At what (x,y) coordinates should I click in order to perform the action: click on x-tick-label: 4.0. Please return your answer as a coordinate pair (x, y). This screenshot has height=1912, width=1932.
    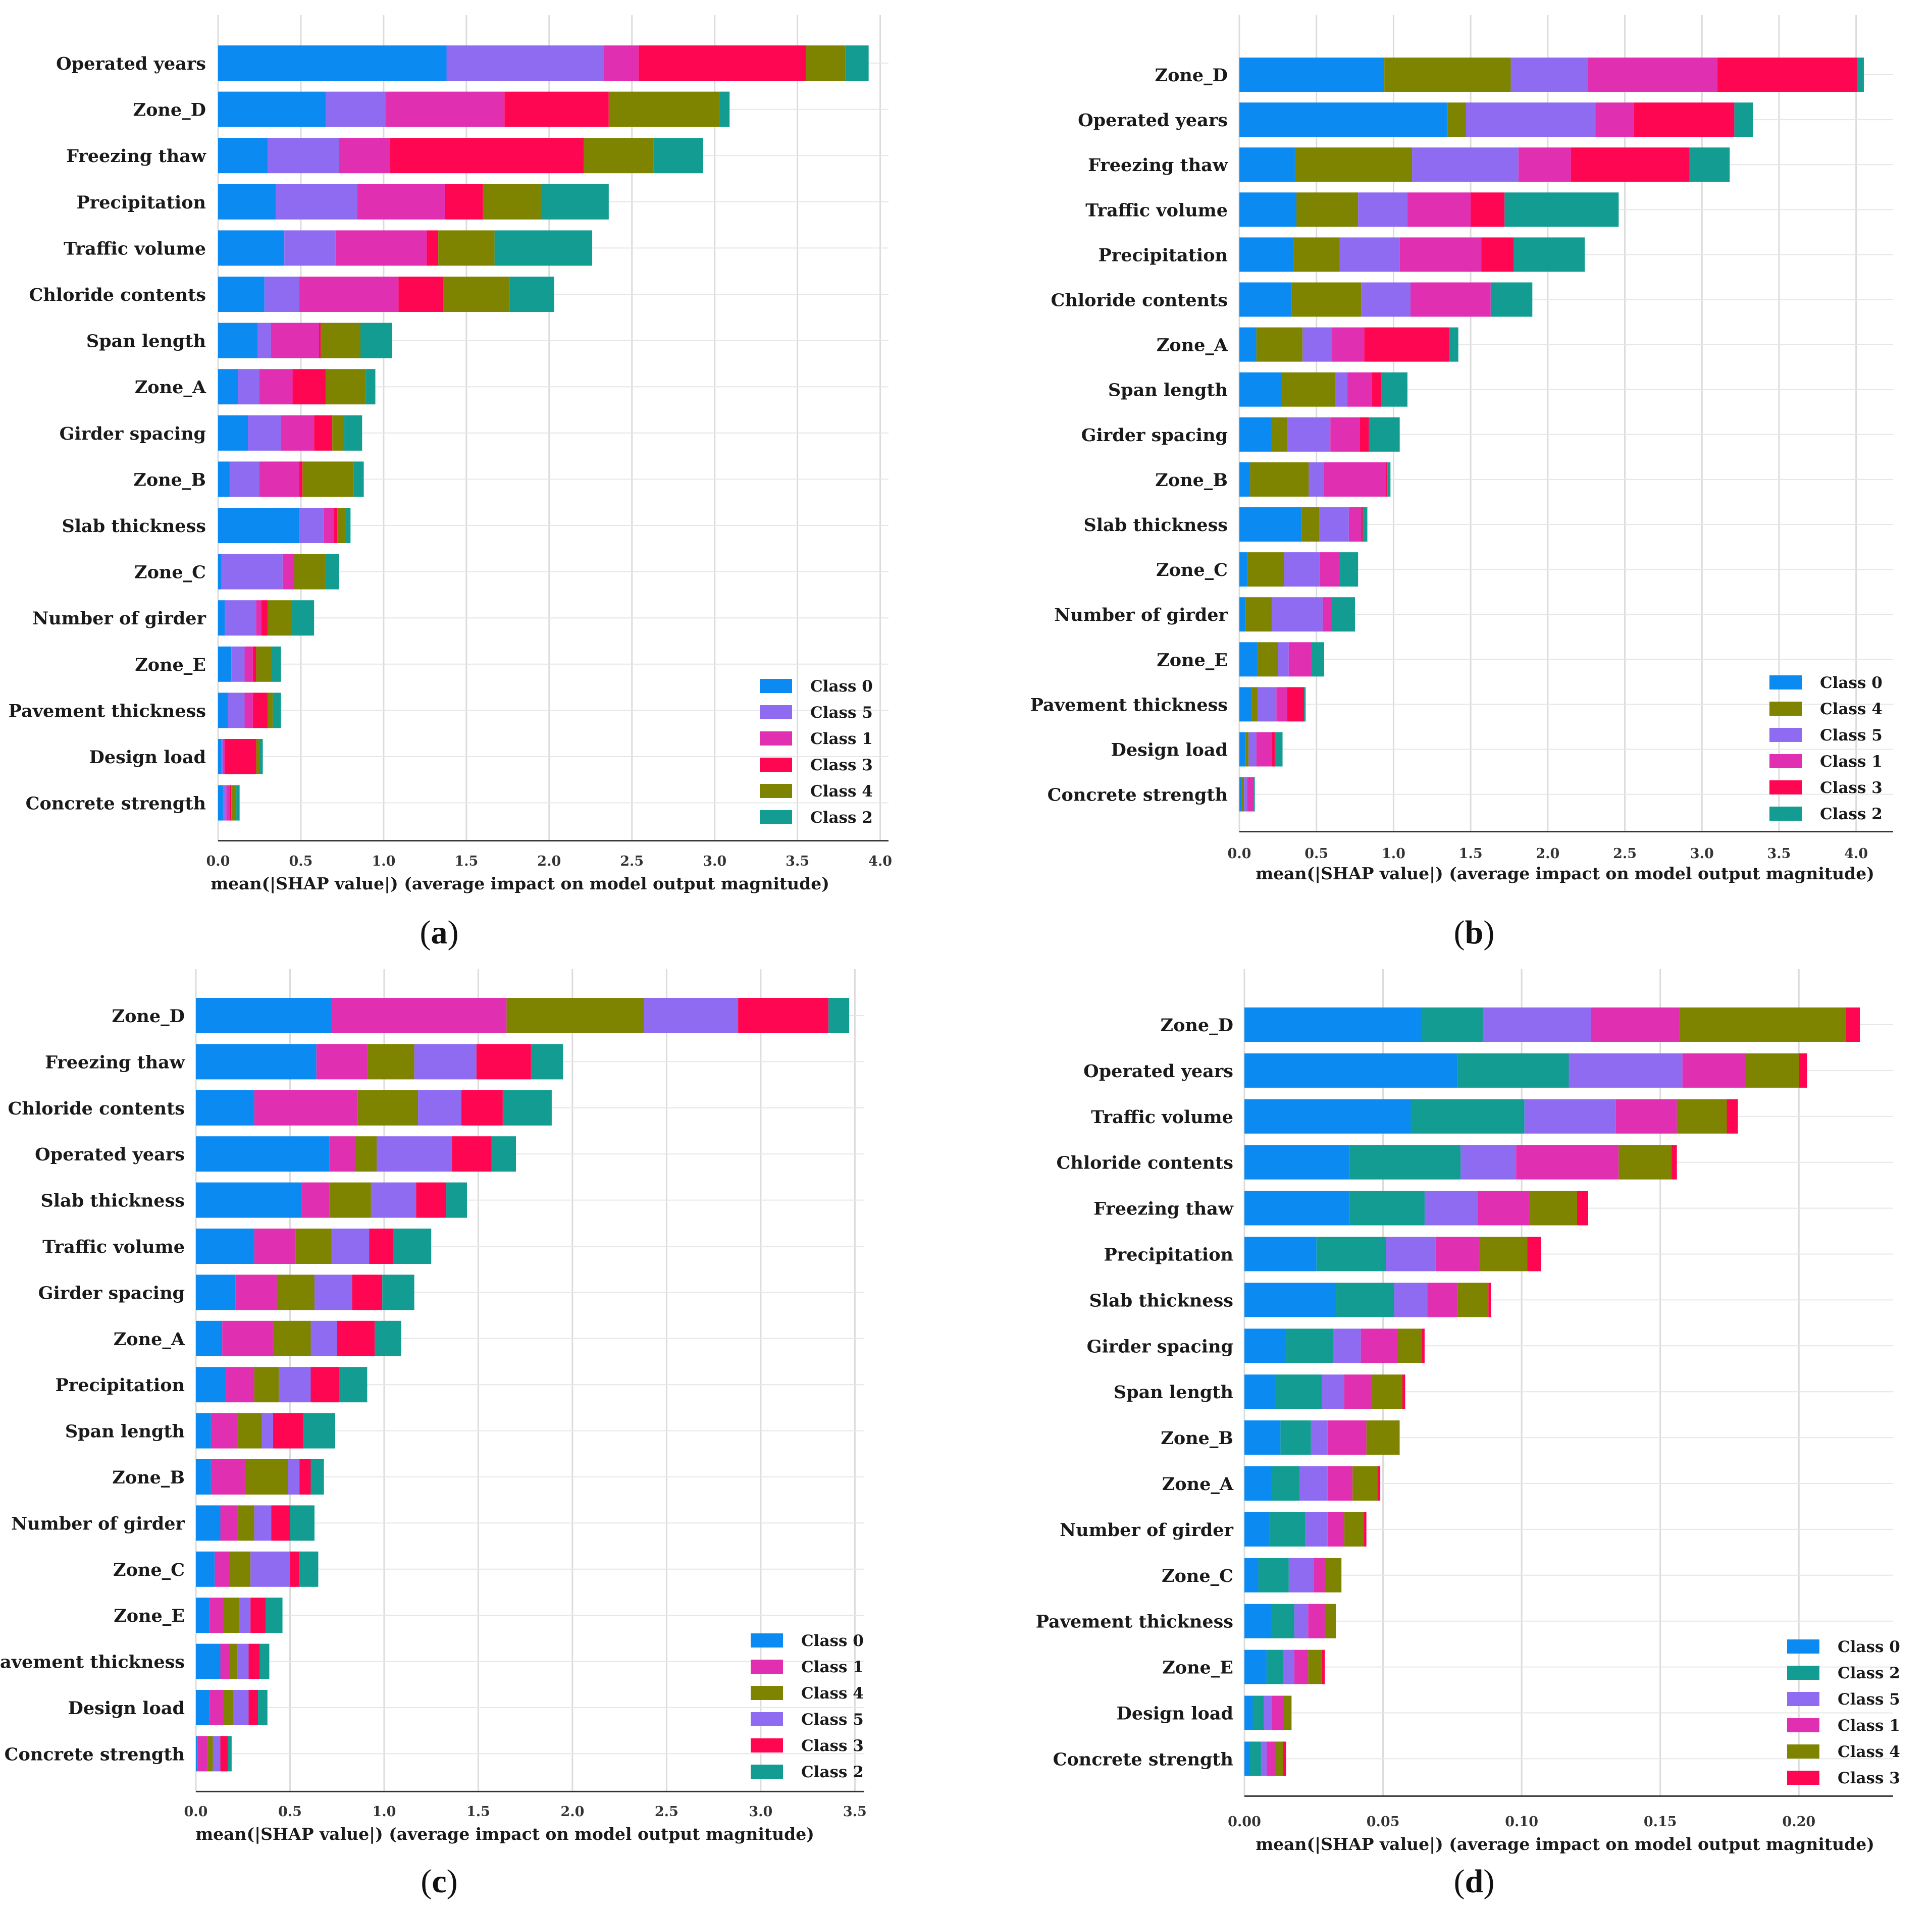
    Looking at the image, I should click on (1856, 854).